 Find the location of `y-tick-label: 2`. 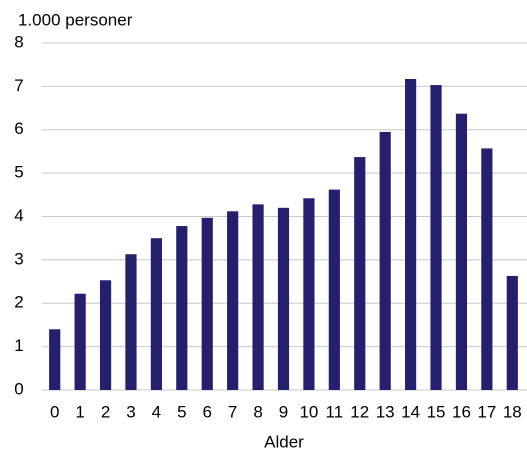

y-tick-label: 2 is located at coordinates (18, 302).